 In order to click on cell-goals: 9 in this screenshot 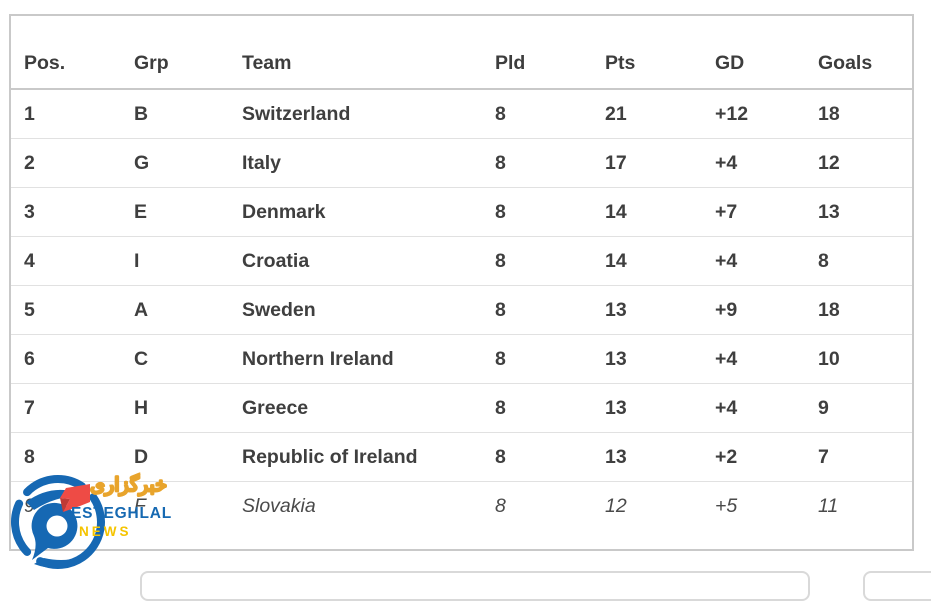, I will do `click(858, 408)`.